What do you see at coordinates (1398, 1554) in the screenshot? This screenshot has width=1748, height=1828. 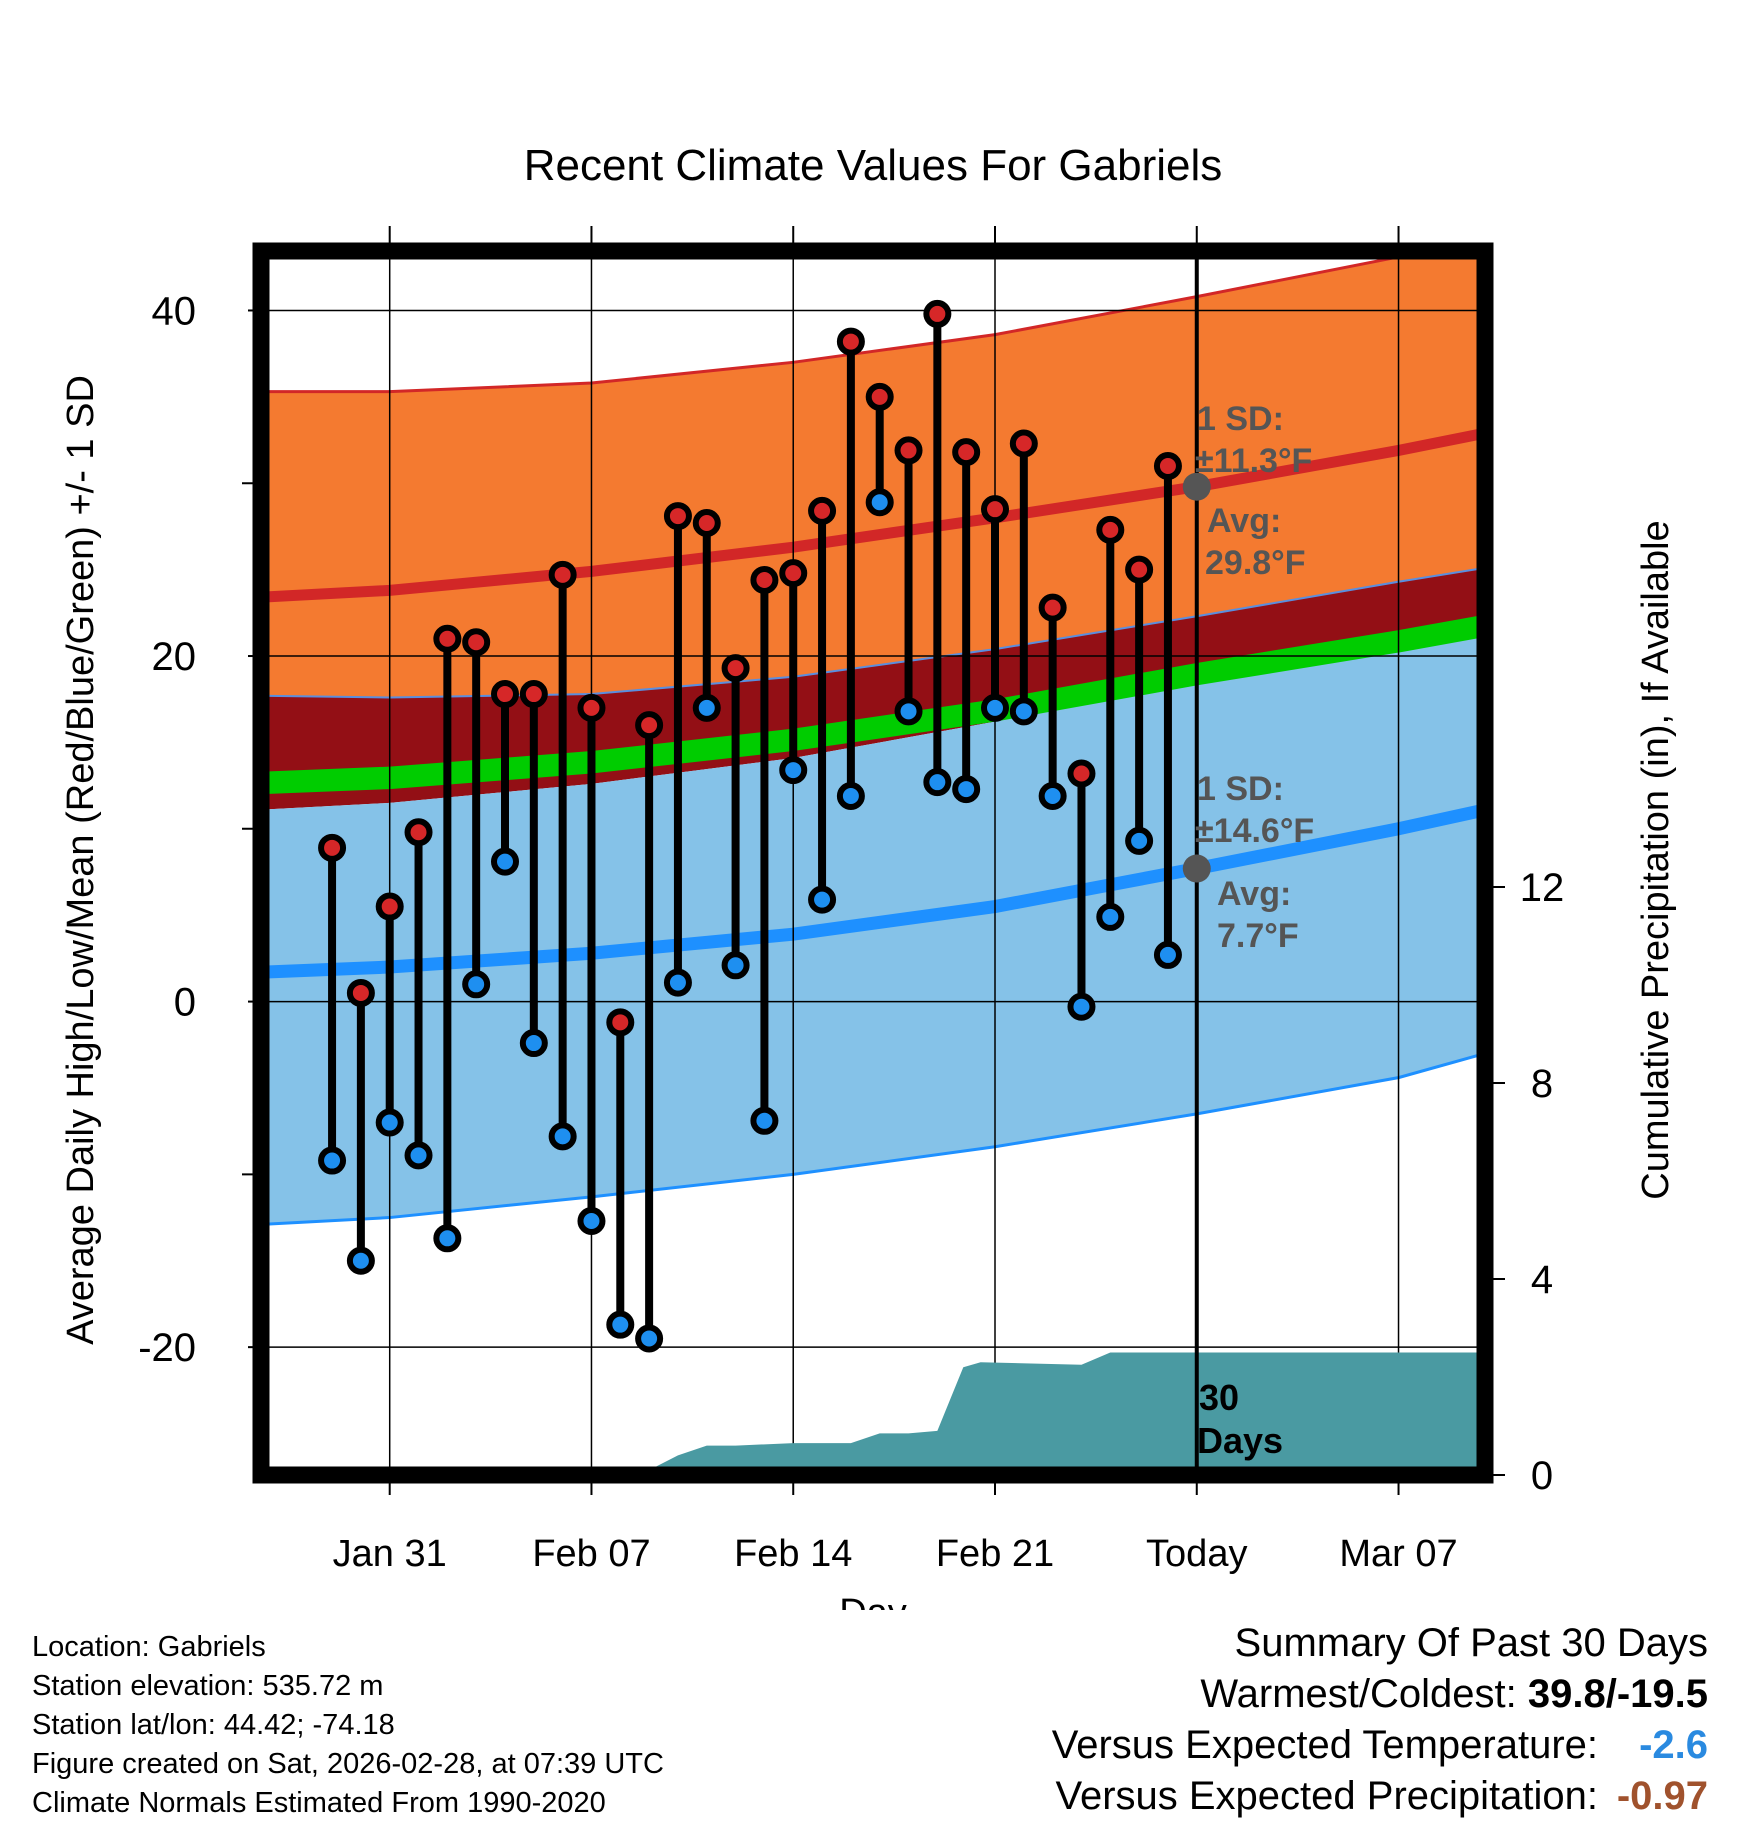 I see `x-tick-label: Mar 07` at bounding box center [1398, 1554].